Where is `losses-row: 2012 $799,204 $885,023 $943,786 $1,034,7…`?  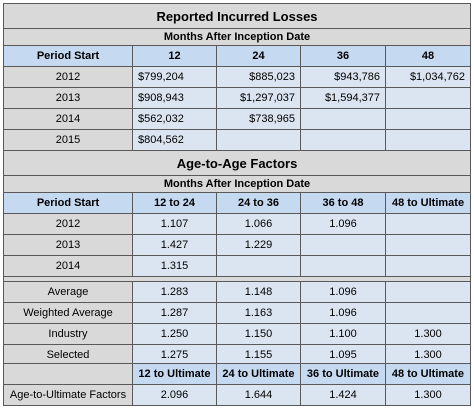 losses-row: 2012 $799,204 $885,023 $943,786 $1,034,7… is located at coordinates (237, 77).